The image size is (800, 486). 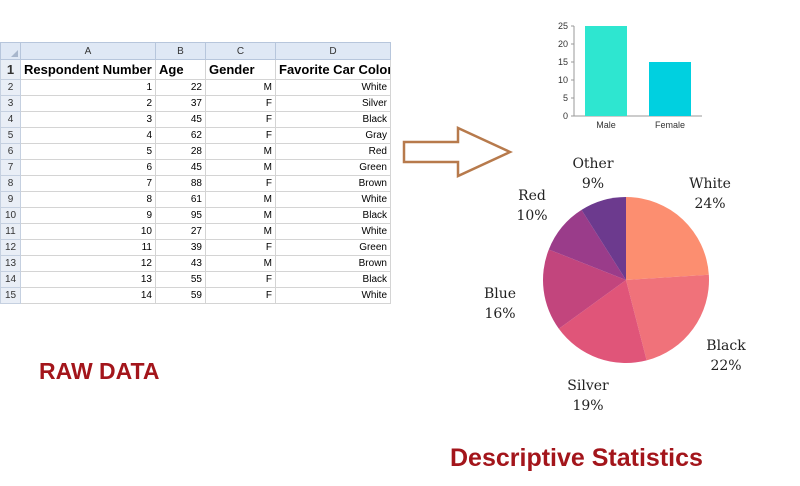 I want to click on respondent-number-cell: 11, so click(x=88, y=247).